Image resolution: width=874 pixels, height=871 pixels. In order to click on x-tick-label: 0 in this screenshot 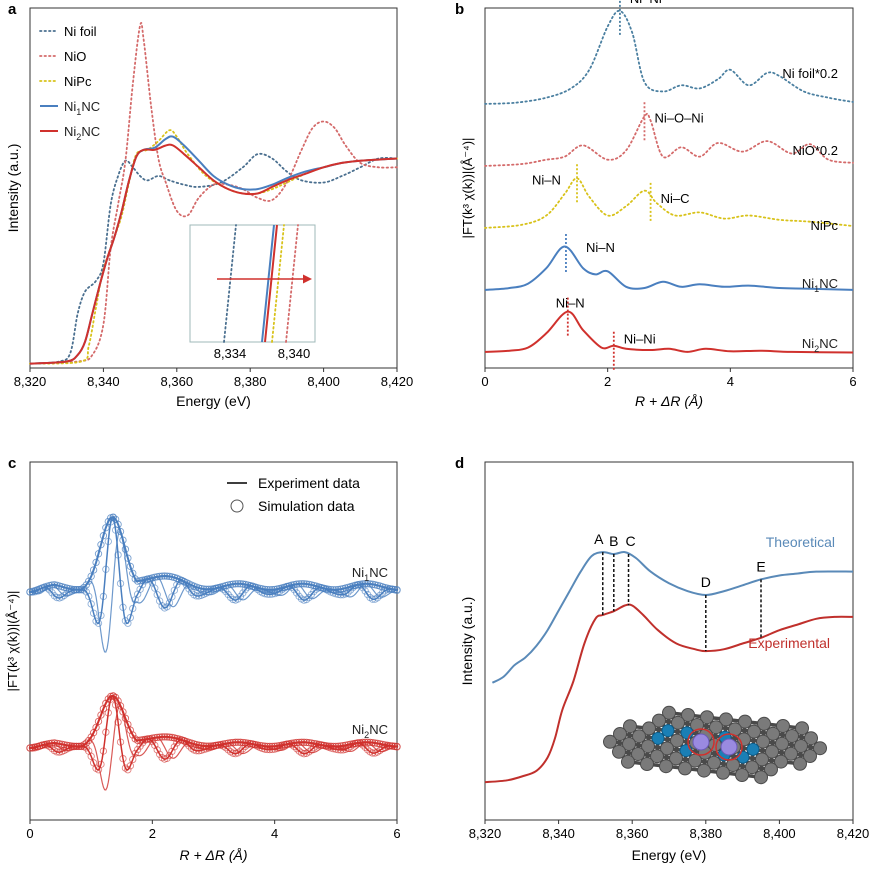, I will do `click(29, 833)`.